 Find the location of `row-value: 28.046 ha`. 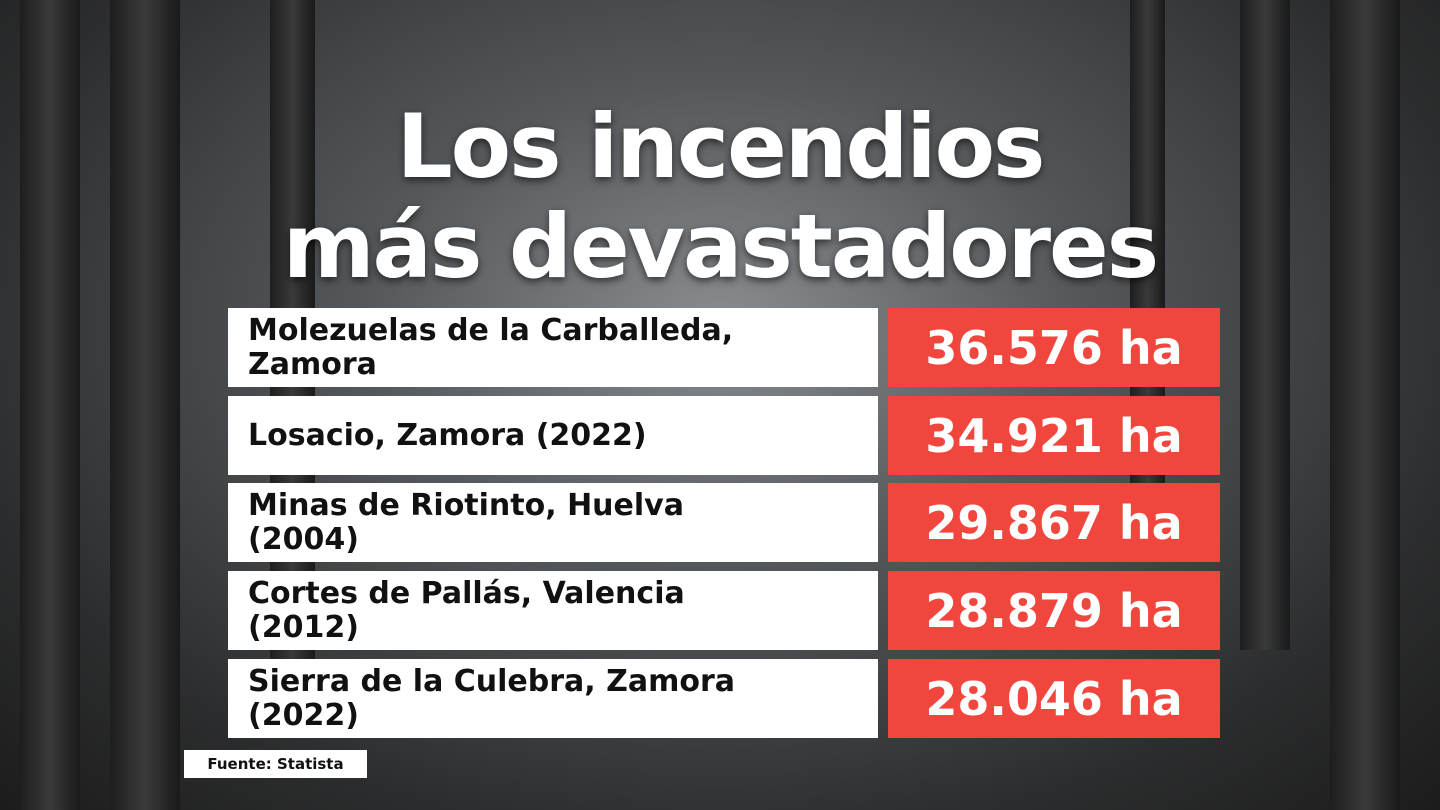

row-value: 28.046 ha is located at coordinates (1054, 698).